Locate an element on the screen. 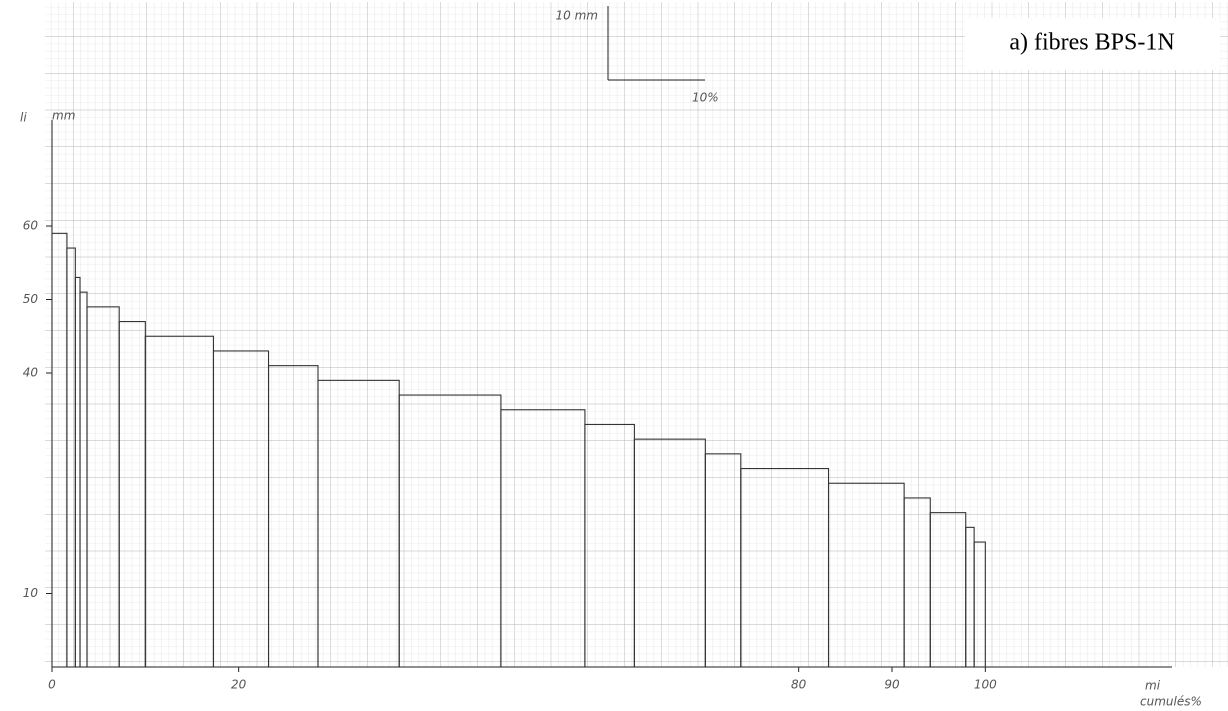 The image size is (1228, 711). x-axis-unit: cumulés% is located at coordinates (1171, 702).